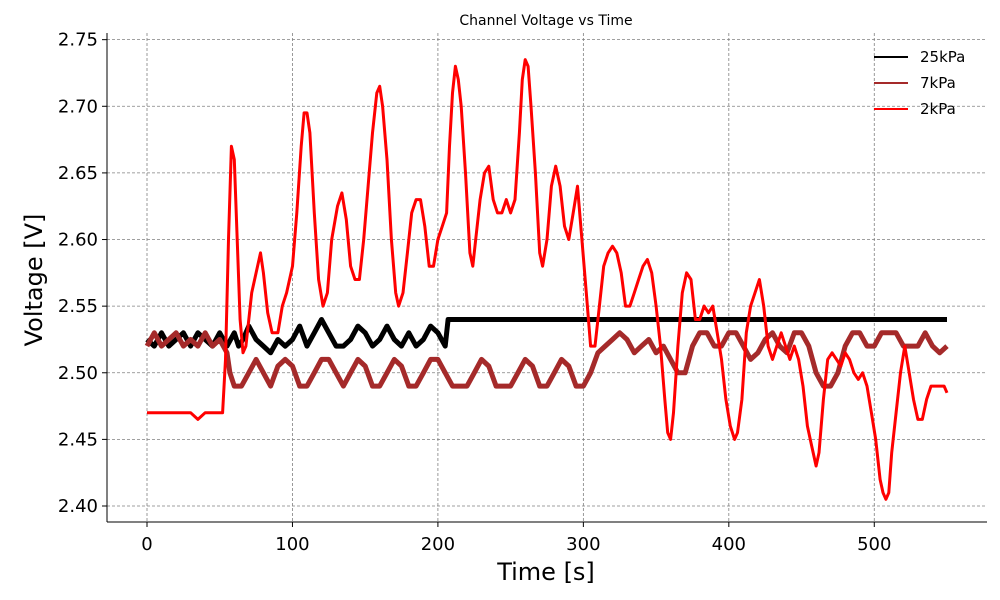 This screenshot has height=600, width=1000. I want to click on x-axis-title: Time [s], so click(545, 572).